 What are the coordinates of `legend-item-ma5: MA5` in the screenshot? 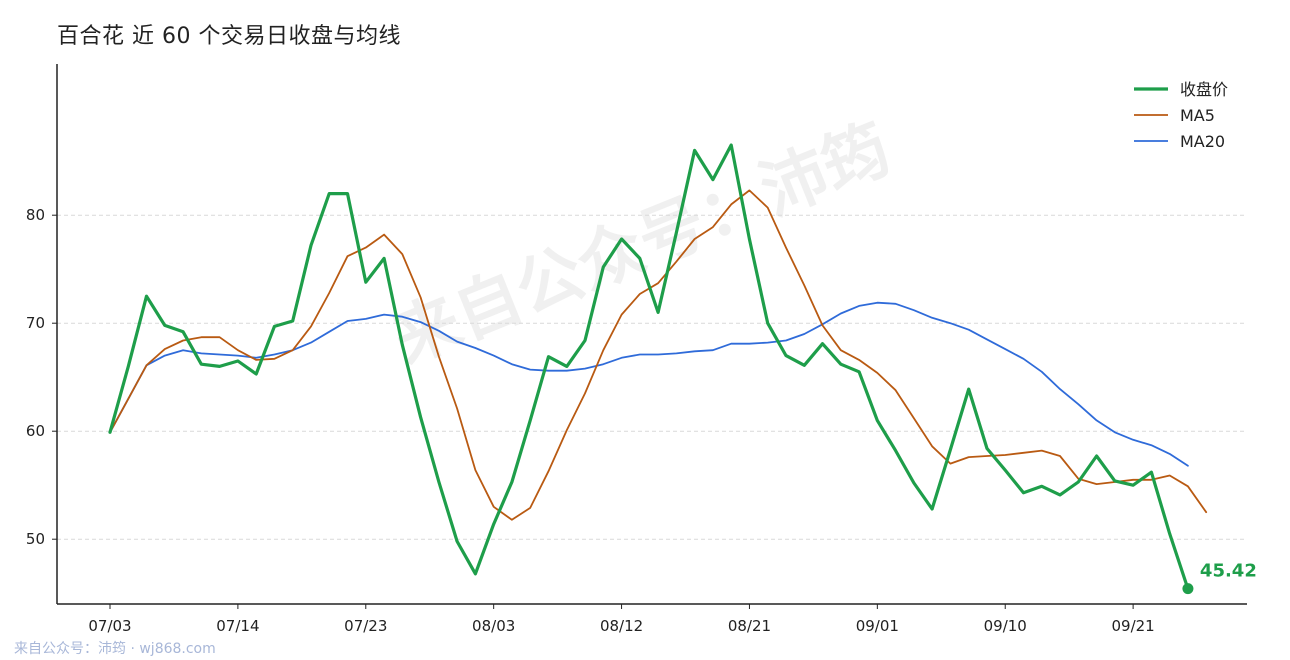 It's located at (1197, 115).